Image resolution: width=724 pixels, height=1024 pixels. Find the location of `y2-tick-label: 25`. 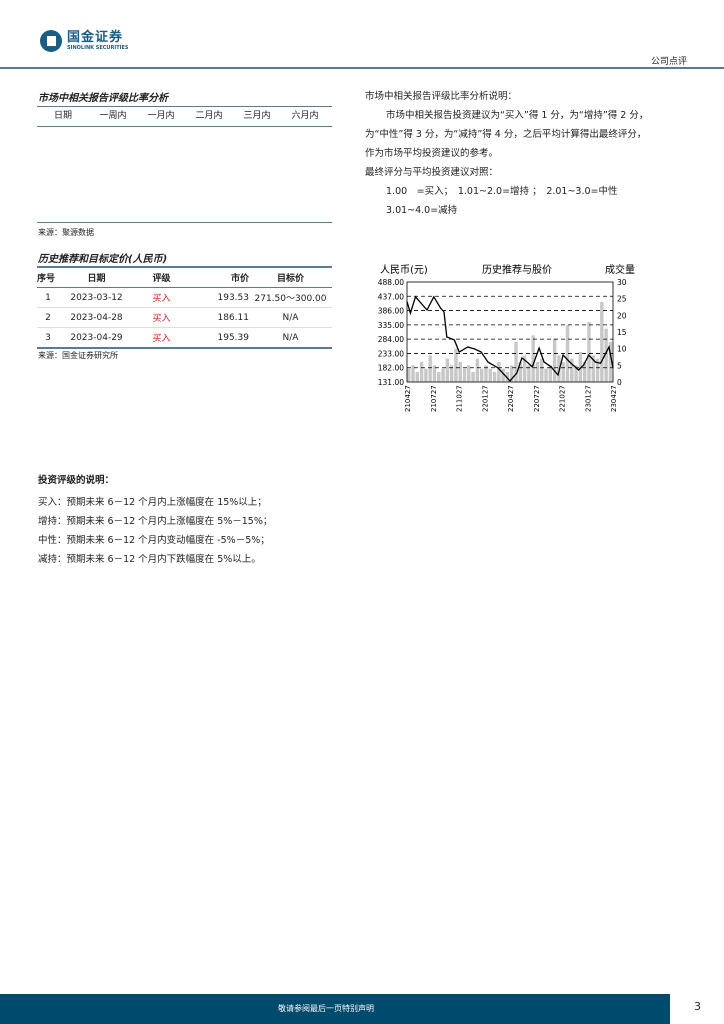

y2-tick-label: 25 is located at coordinates (622, 299).